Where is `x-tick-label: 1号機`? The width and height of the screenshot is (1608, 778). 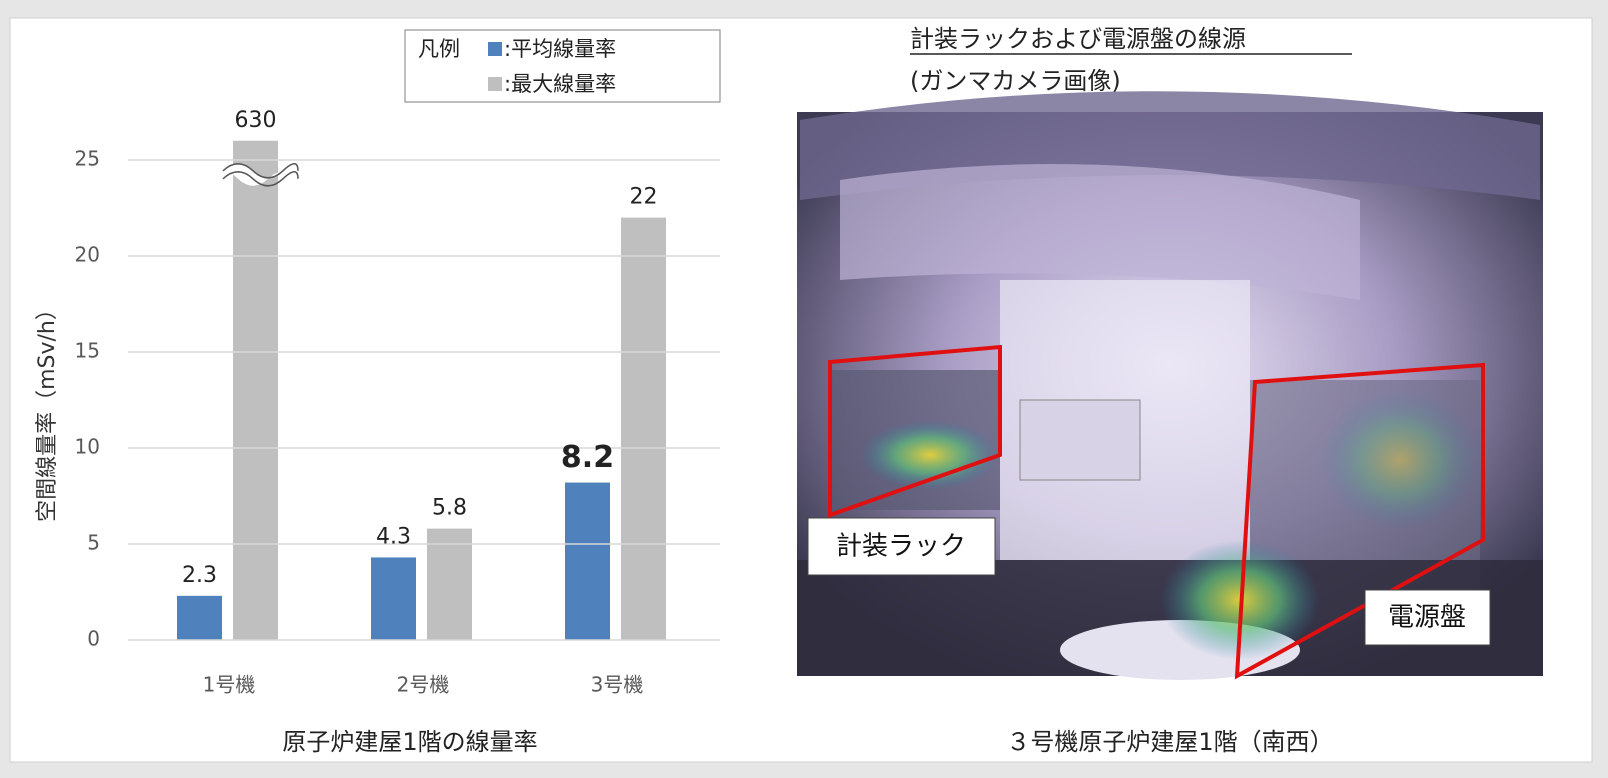 x-tick-label: 1号機 is located at coordinates (229, 685).